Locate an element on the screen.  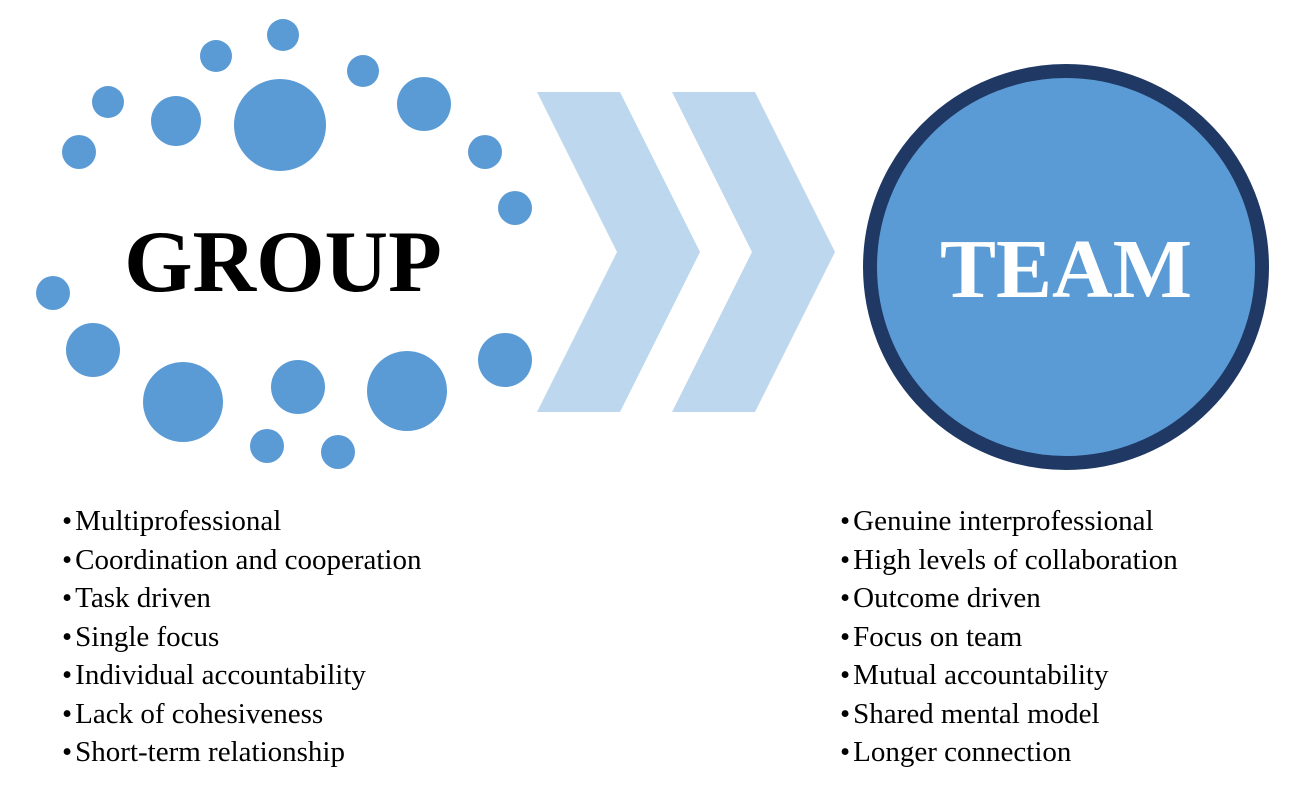
list-item: Genuine interprofessional is located at coordinates (1009, 521).